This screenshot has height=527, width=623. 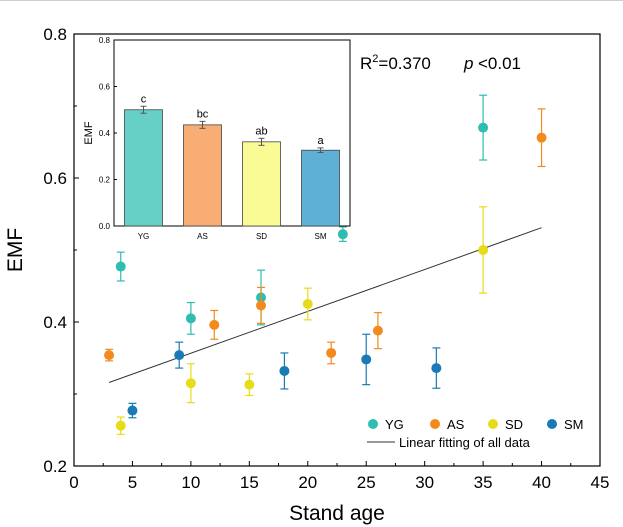 What do you see at coordinates (311, 0) in the screenshot?
I see `top-divider-line` at bounding box center [311, 0].